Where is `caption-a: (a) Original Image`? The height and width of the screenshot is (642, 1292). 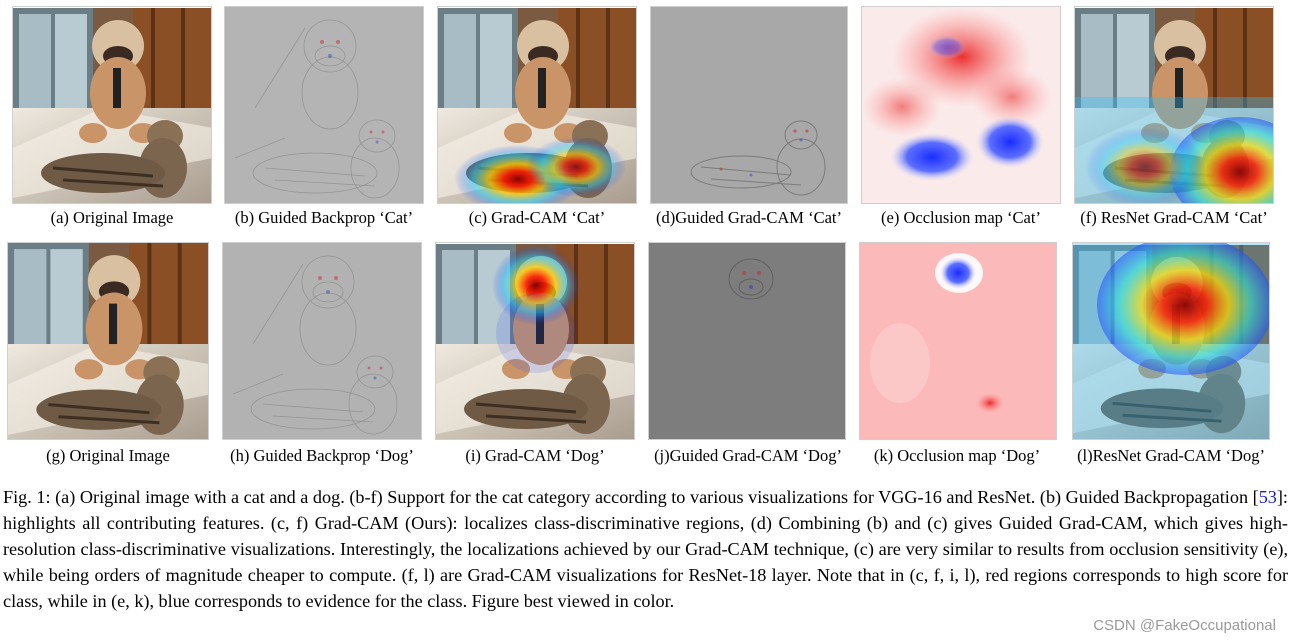
caption-a: (a) Original Image is located at coordinates (112, 217).